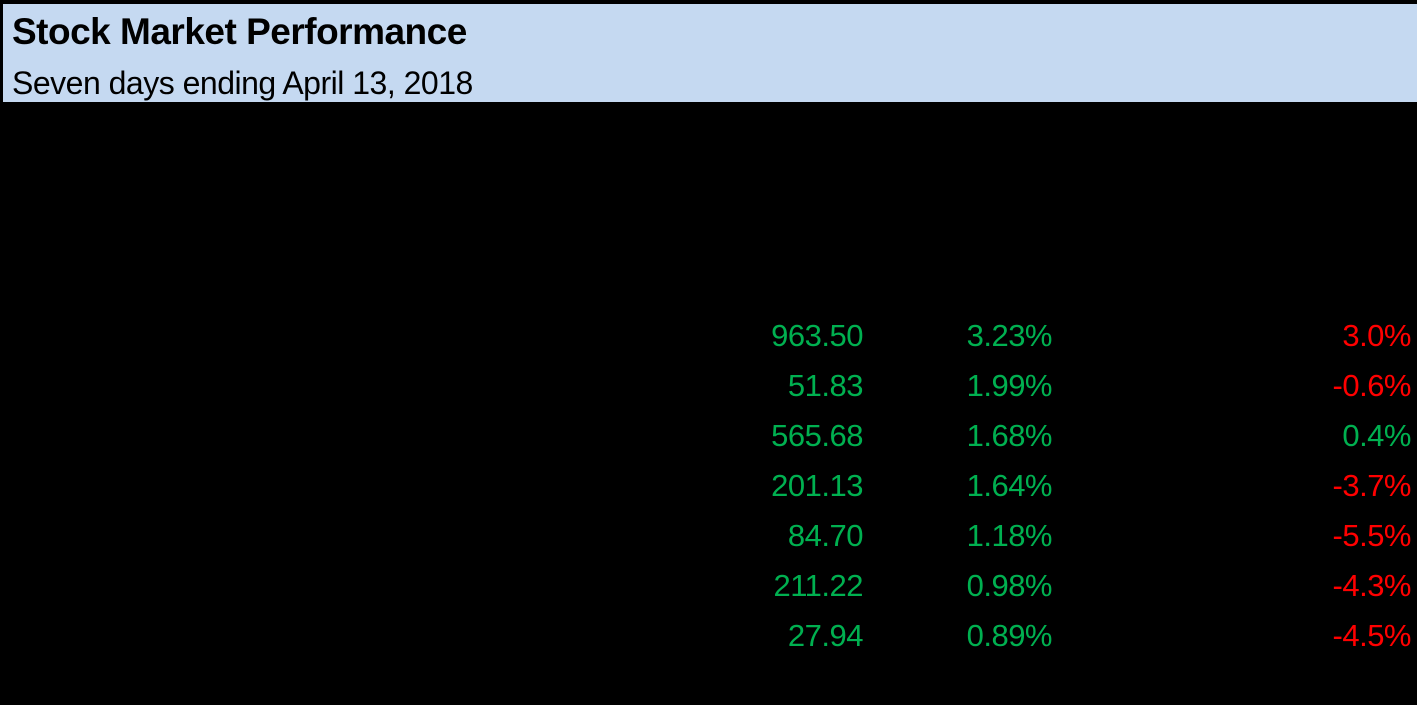 This screenshot has width=1417, height=705. I want to click on table-row: 51.83 1.99% -0.6%, so click(708, 386).